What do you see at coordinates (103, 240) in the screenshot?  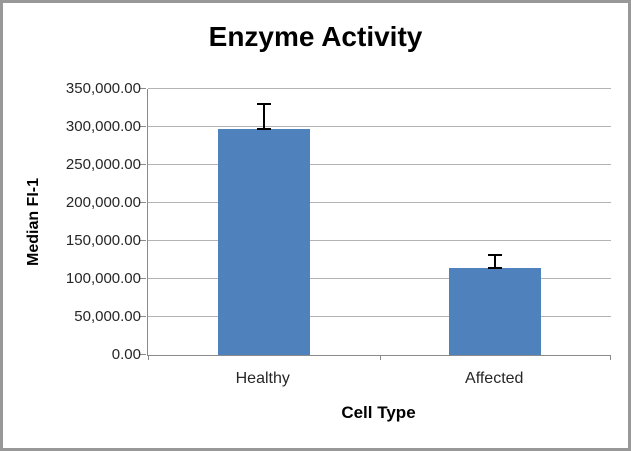 I see `y-tick-label: 150,000.00` at bounding box center [103, 240].